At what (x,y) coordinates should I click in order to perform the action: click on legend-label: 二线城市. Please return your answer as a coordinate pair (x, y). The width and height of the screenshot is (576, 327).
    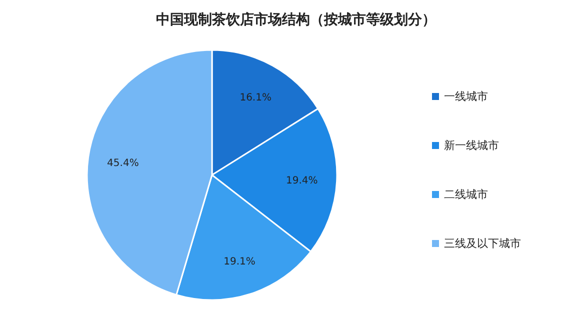
    Looking at the image, I should click on (466, 194).